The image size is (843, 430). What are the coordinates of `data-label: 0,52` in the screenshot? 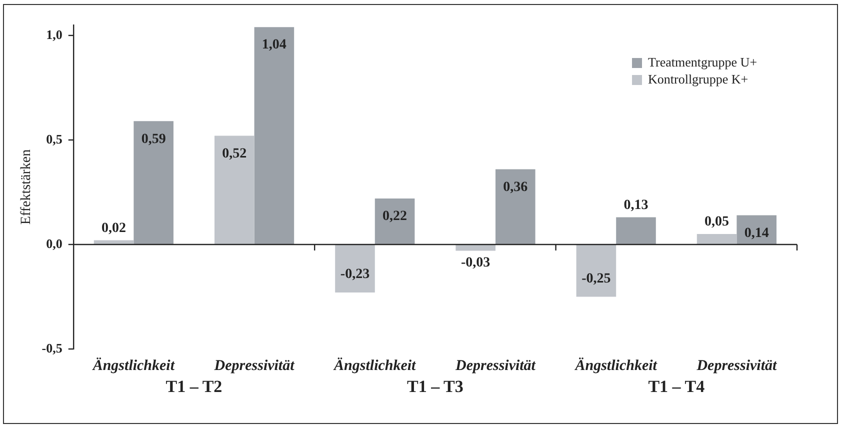 It's located at (234, 154).